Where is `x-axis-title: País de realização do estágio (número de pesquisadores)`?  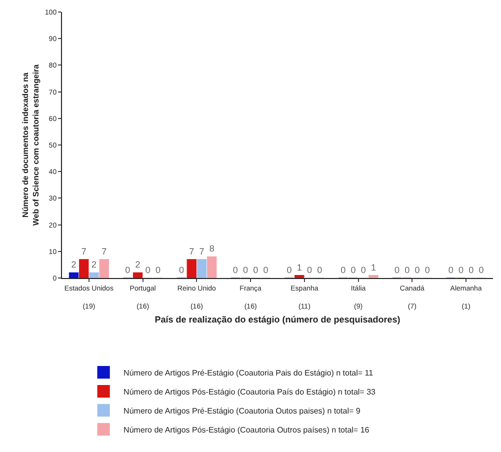
x-axis-title: País de realização do estágio (número de pesquisadores) is located at coordinates (277, 319).